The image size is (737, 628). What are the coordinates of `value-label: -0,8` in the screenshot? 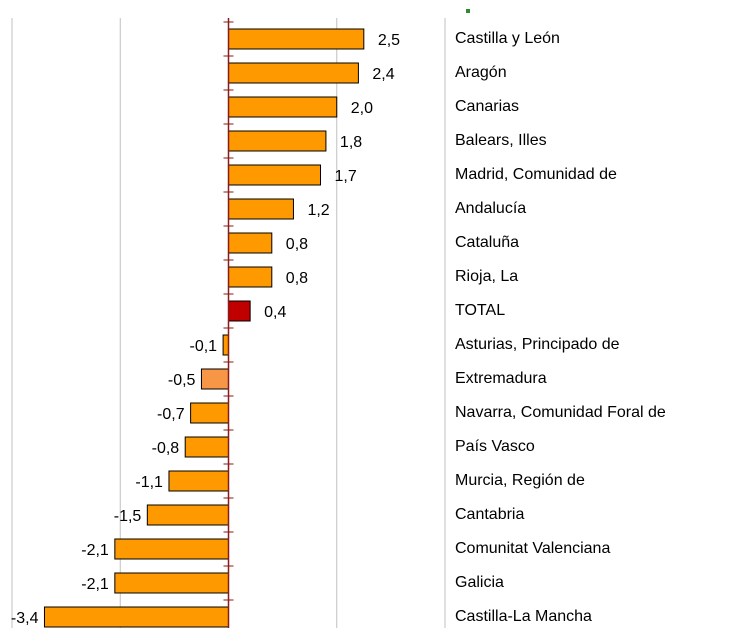 It's located at (166, 448).